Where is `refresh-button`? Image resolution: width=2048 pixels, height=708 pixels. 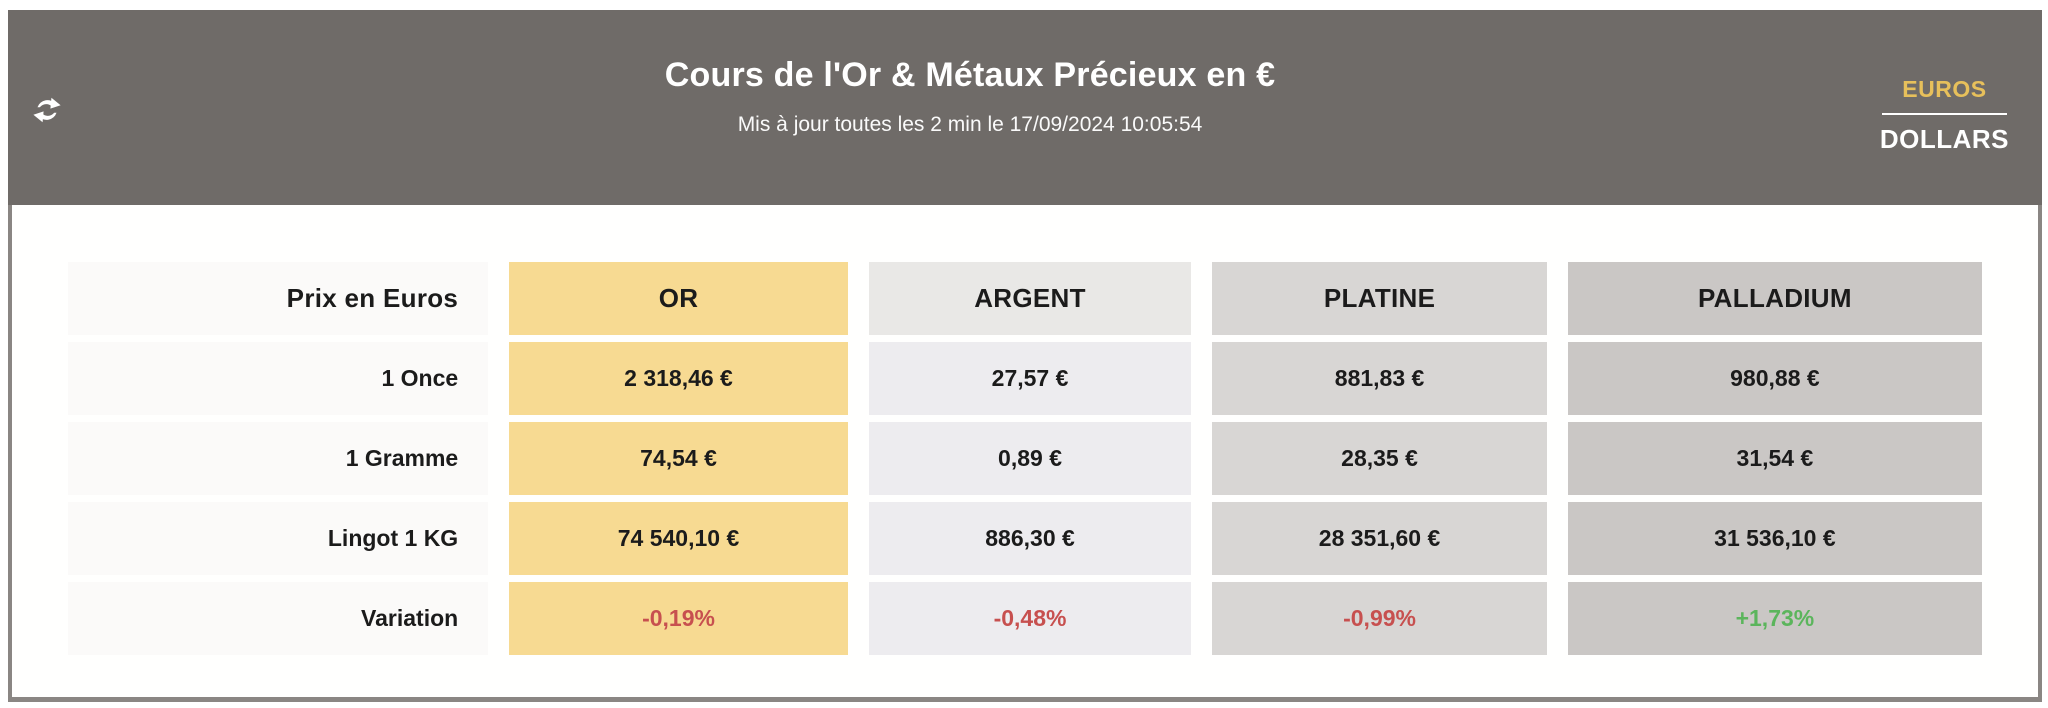 refresh-button is located at coordinates (47, 110).